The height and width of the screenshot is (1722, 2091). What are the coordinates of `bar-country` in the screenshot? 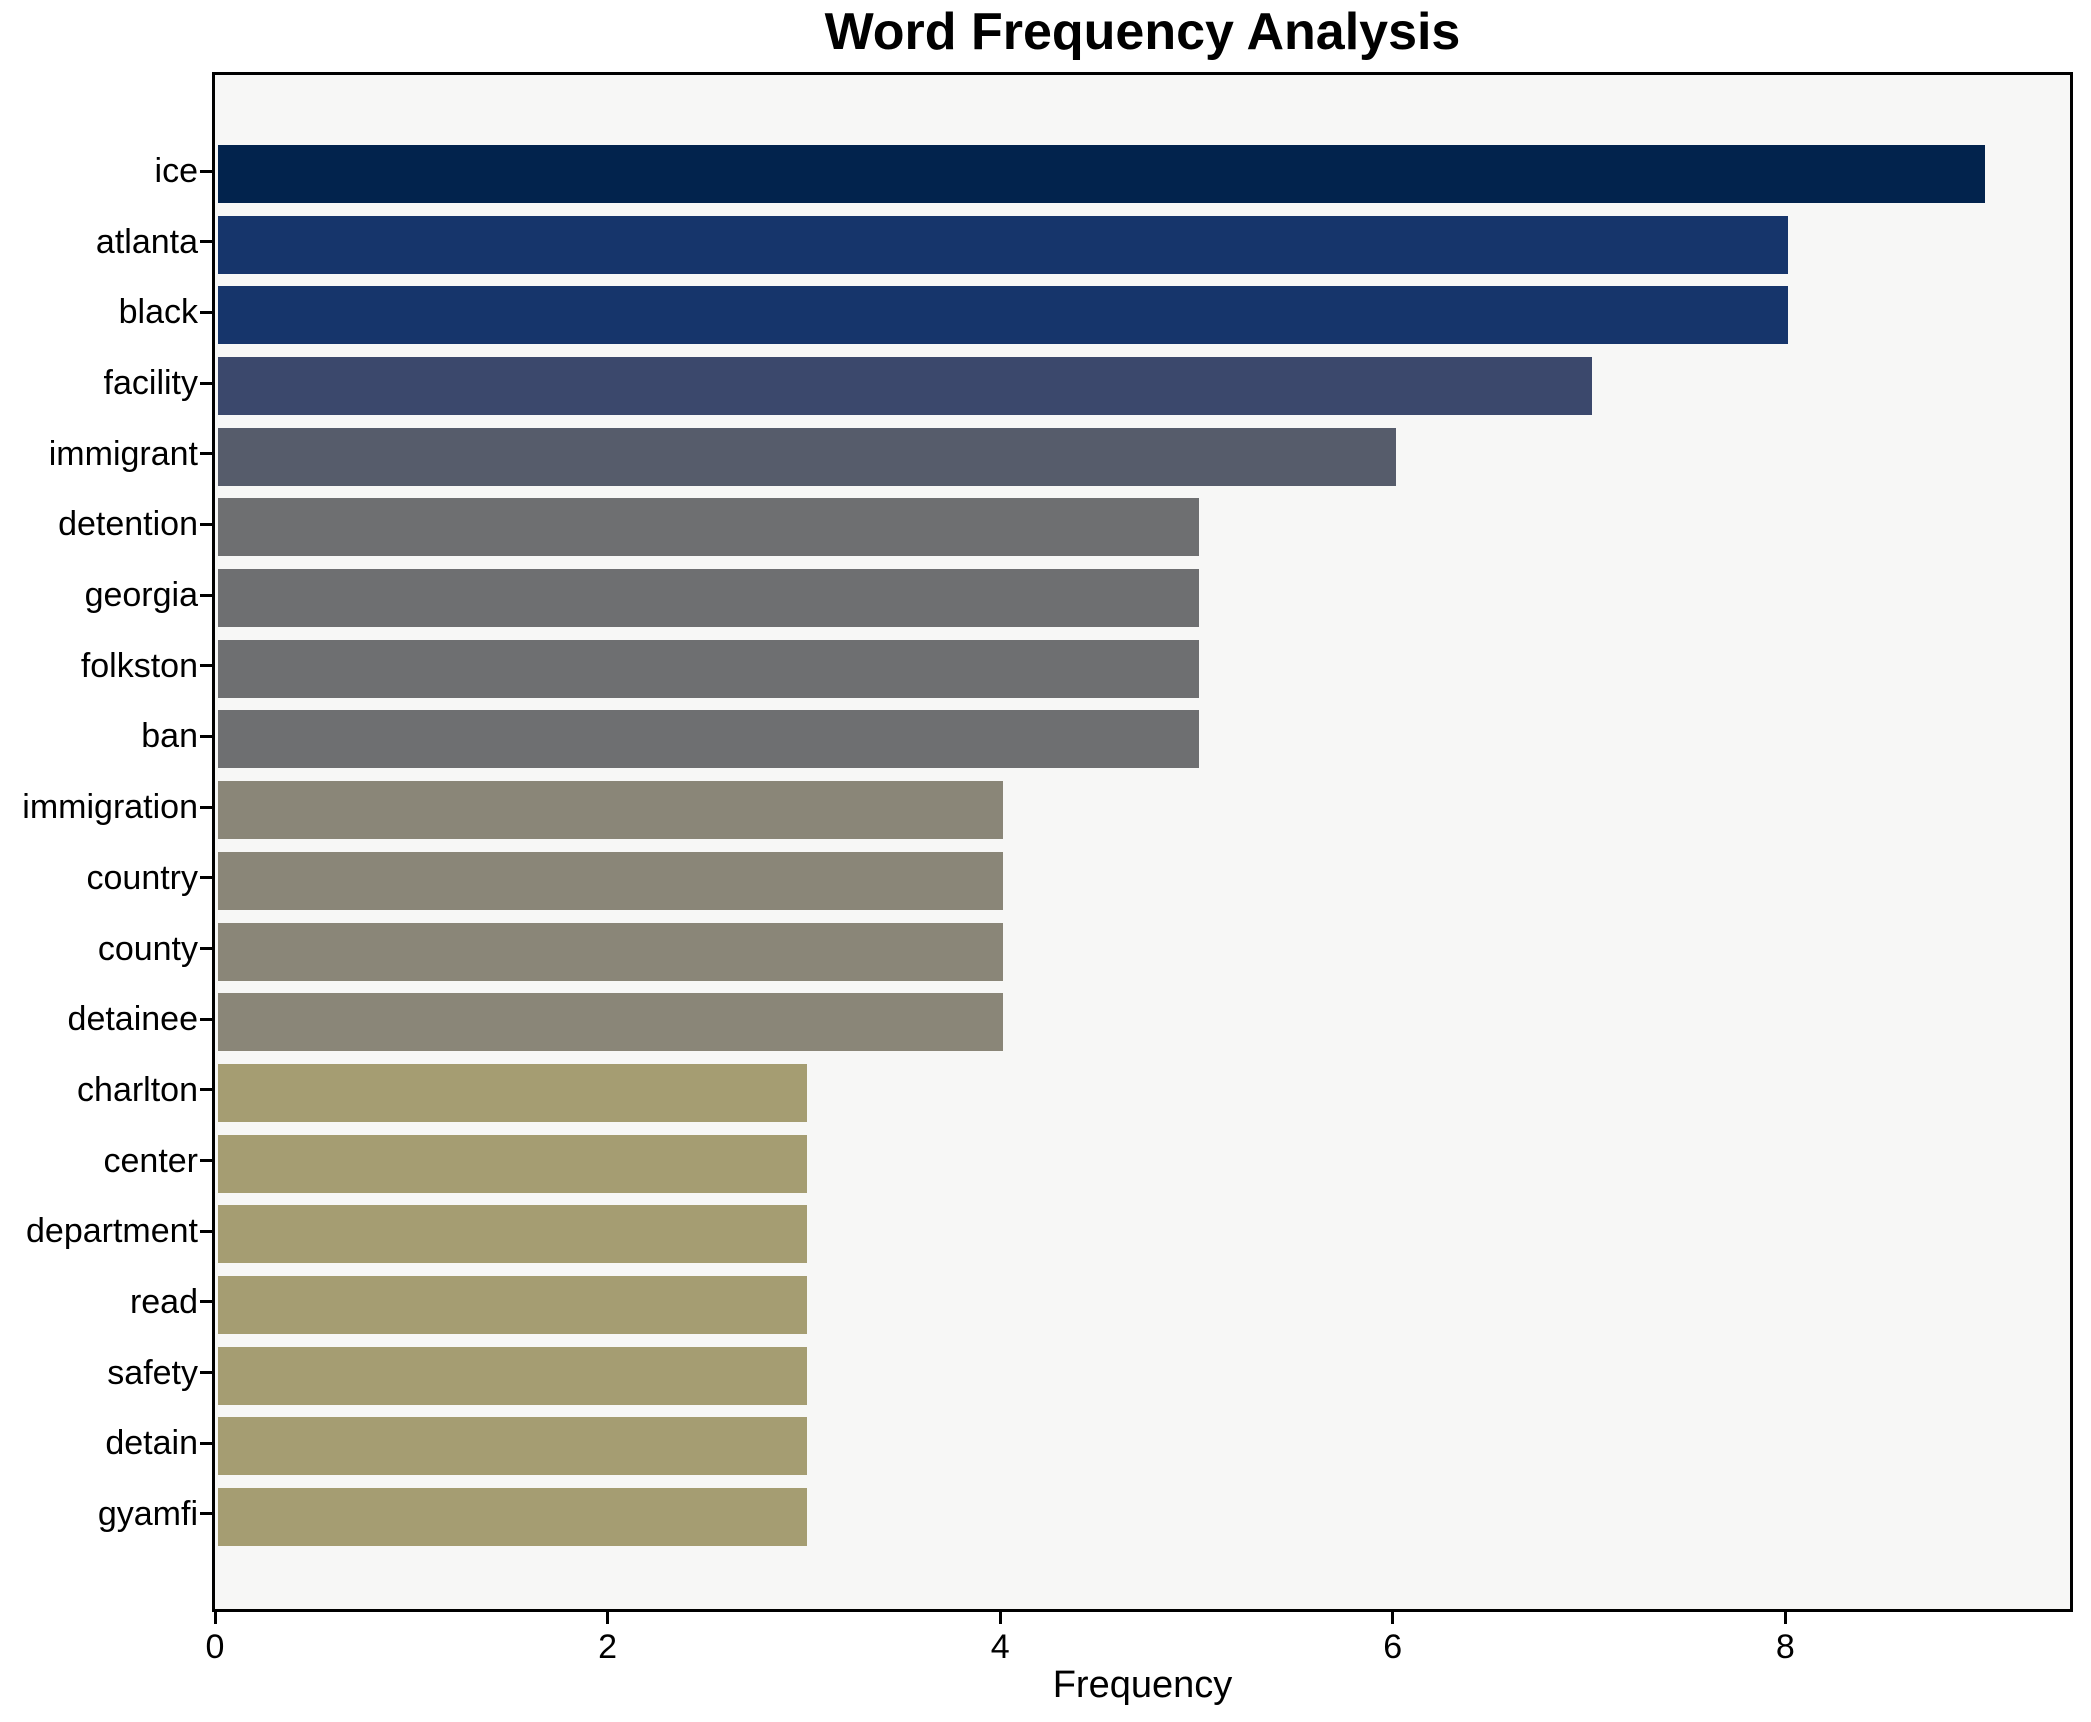 It's located at (611, 880).